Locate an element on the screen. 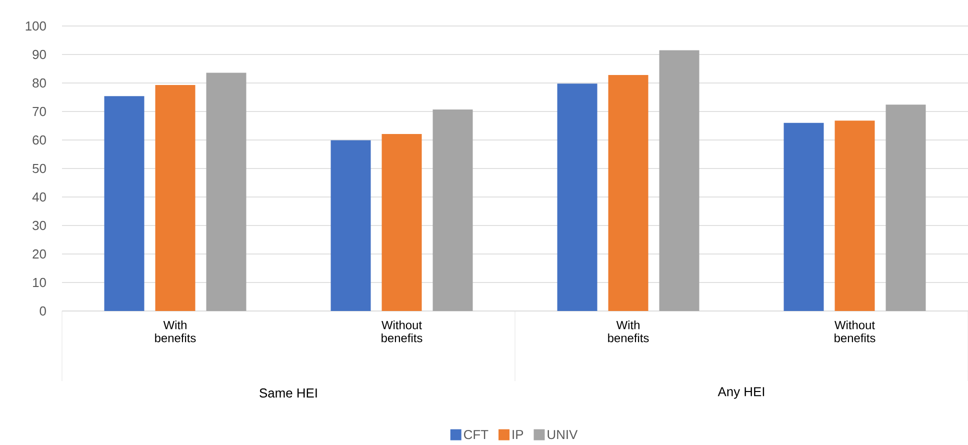 This screenshot has width=968, height=445. y-tick-label: 0 is located at coordinates (43, 311).